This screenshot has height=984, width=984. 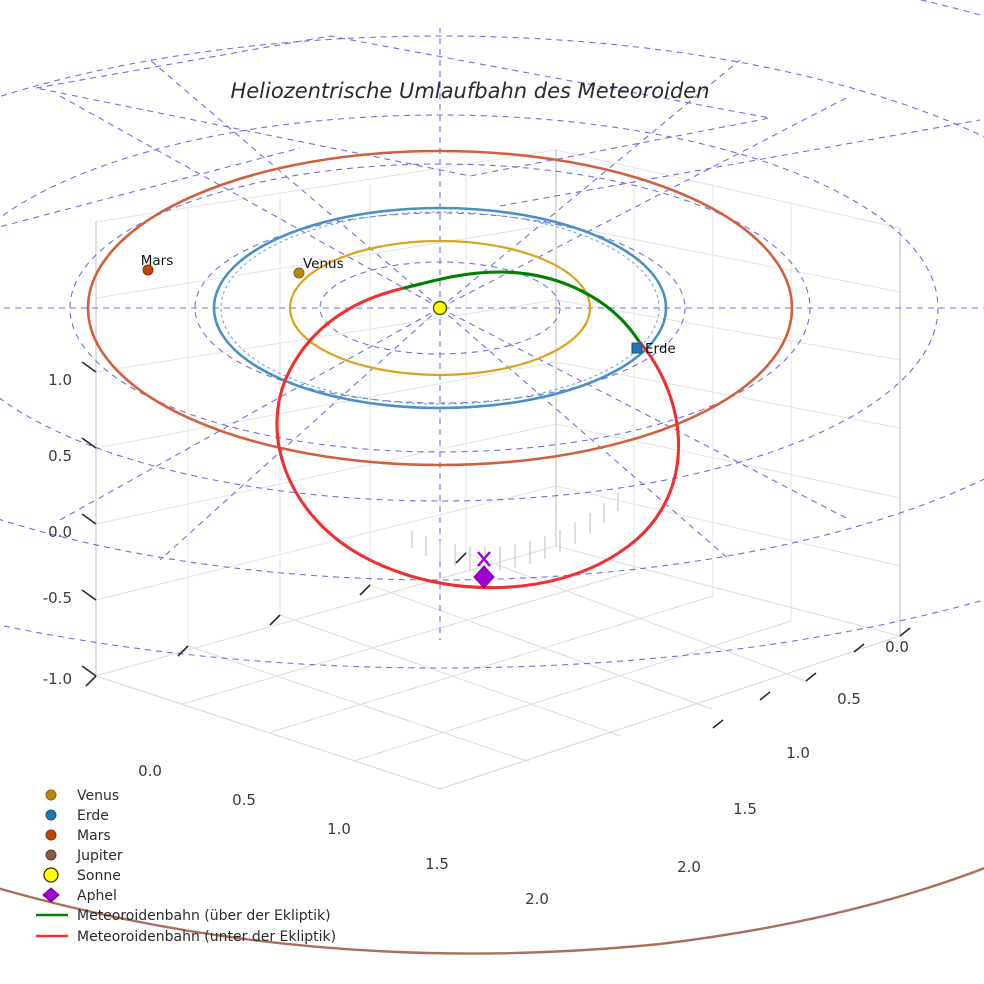 I want to click on legend-label-meteoroid-below: Meteoroidenbahn (unter der Ekliptik), so click(x=206, y=937).